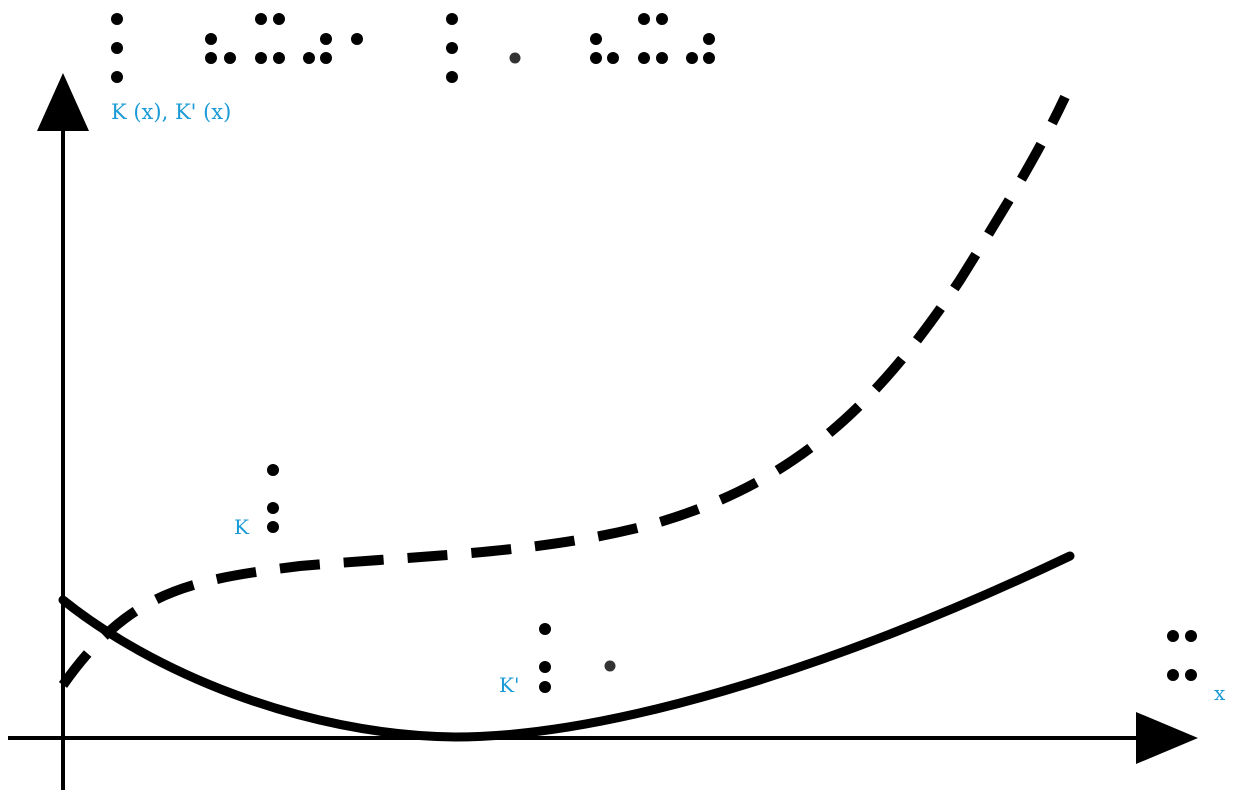 This screenshot has width=1242, height=790. What do you see at coordinates (63, 102) in the screenshot?
I see `y-axis-arrow` at bounding box center [63, 102].